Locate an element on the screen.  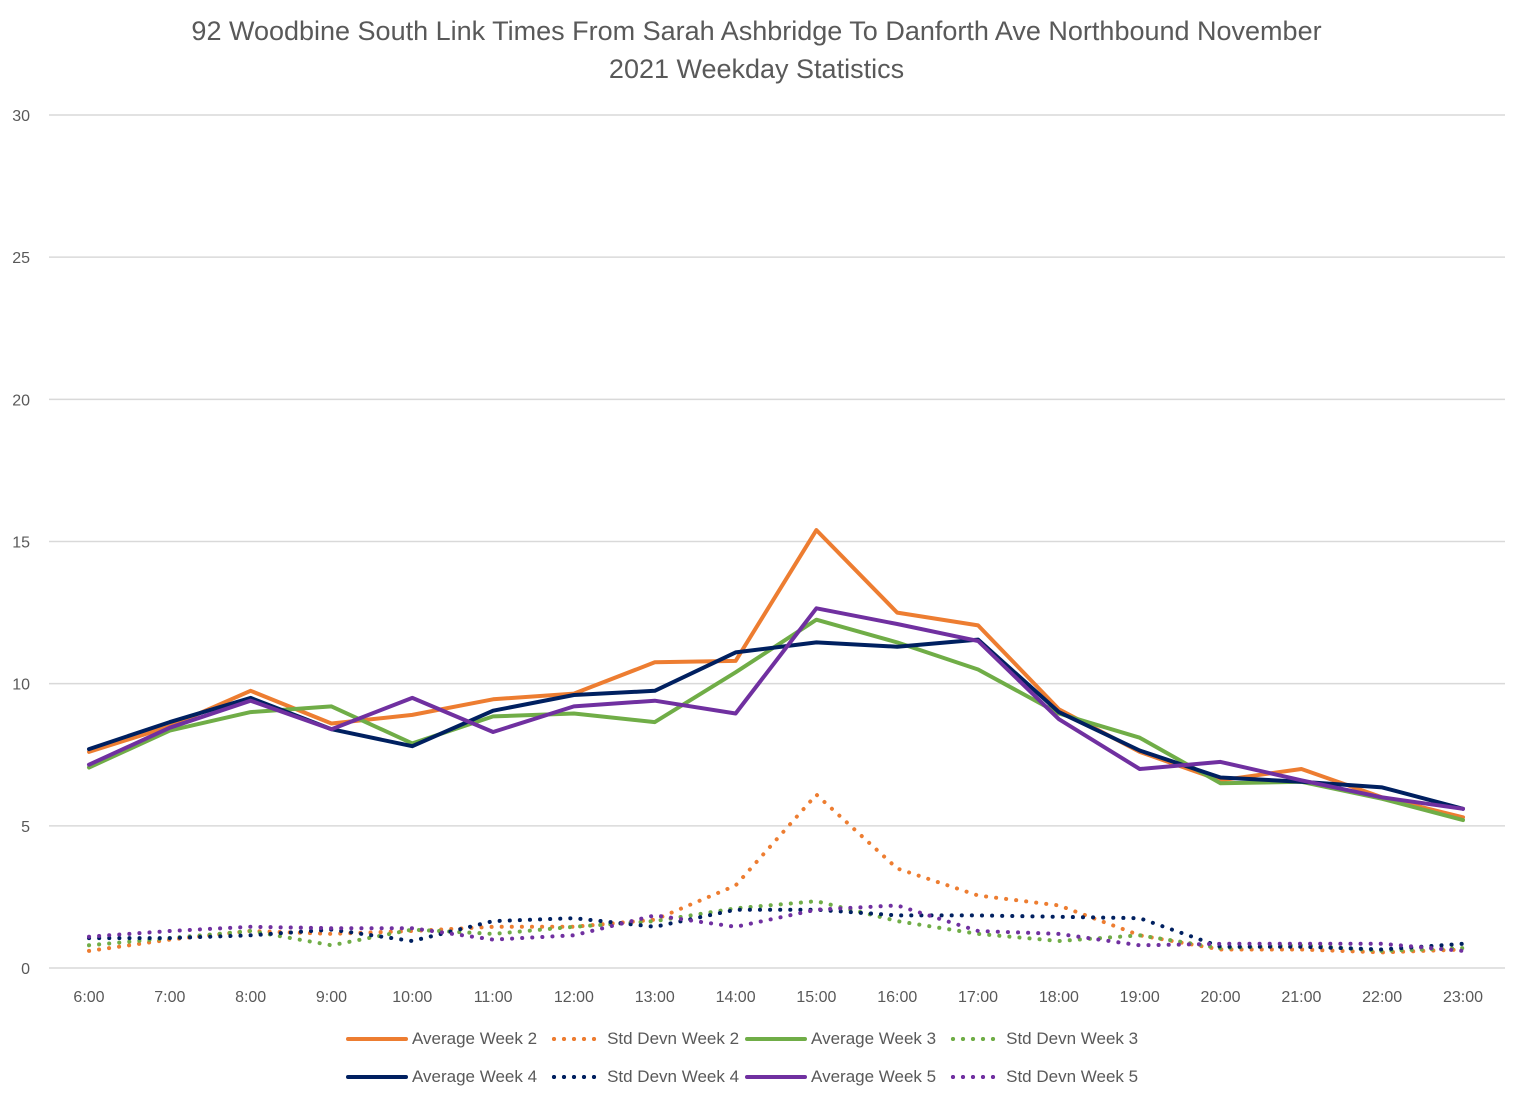
x-tick-label: 15:00 is located at coordinates (816, 997).